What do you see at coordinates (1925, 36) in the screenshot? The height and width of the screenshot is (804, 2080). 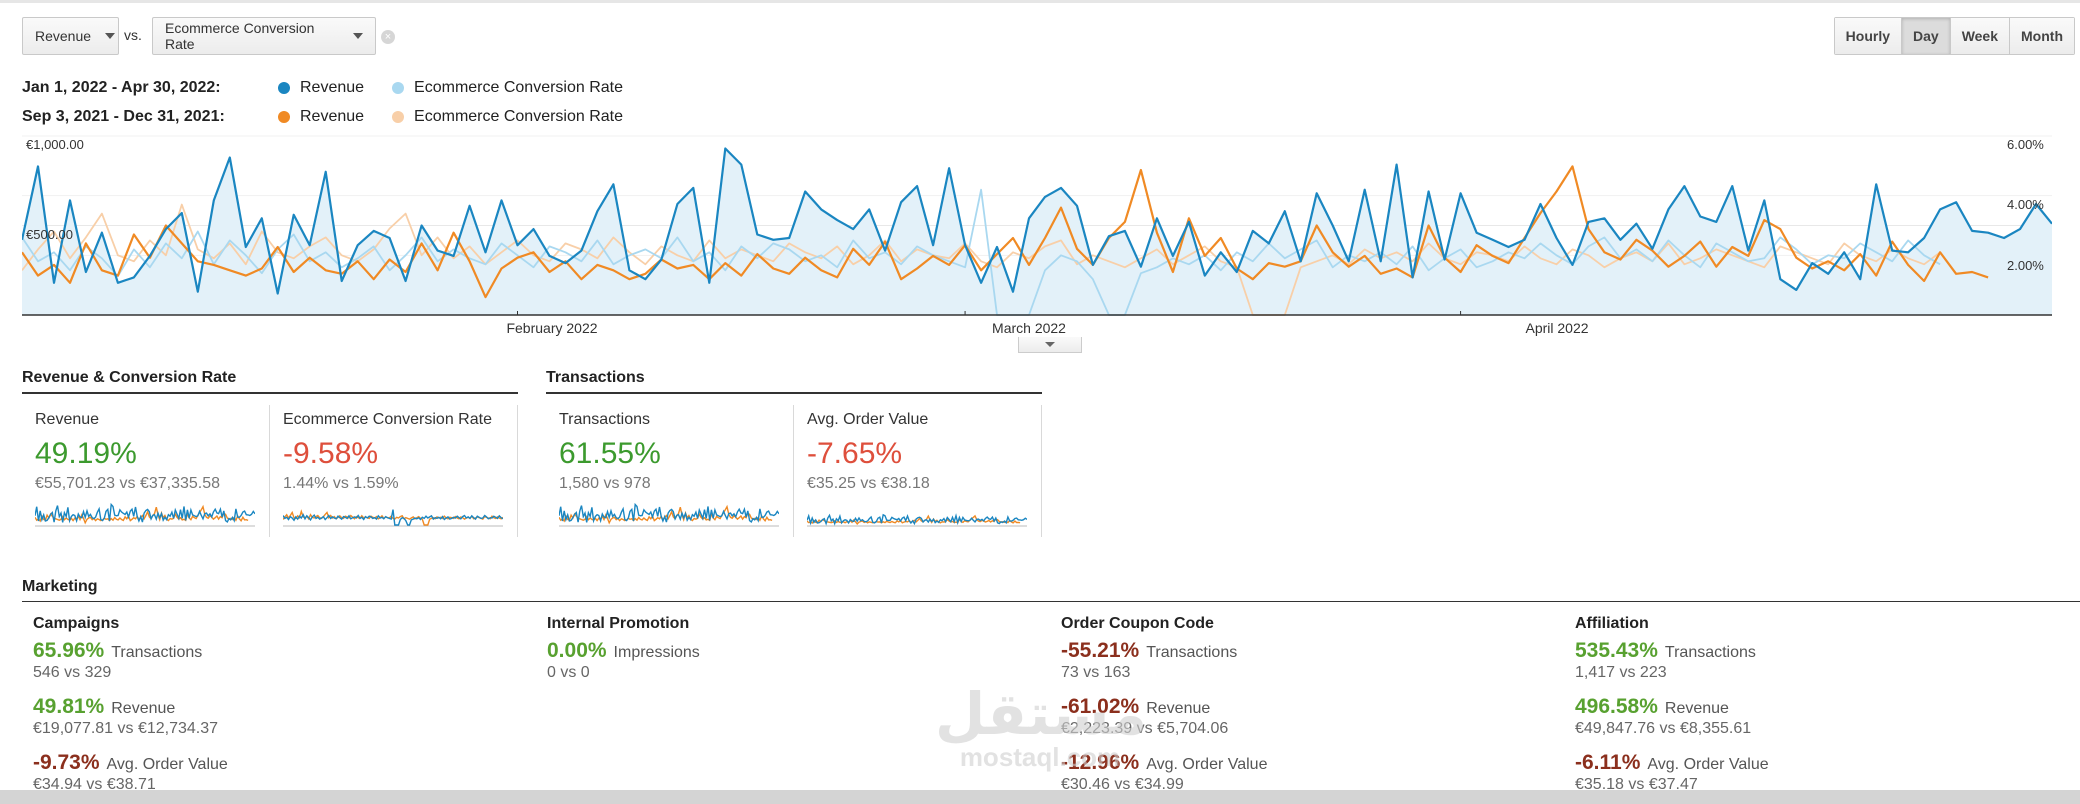 I see `granularity-day-button: Day` at bounding box center [1925, 36].